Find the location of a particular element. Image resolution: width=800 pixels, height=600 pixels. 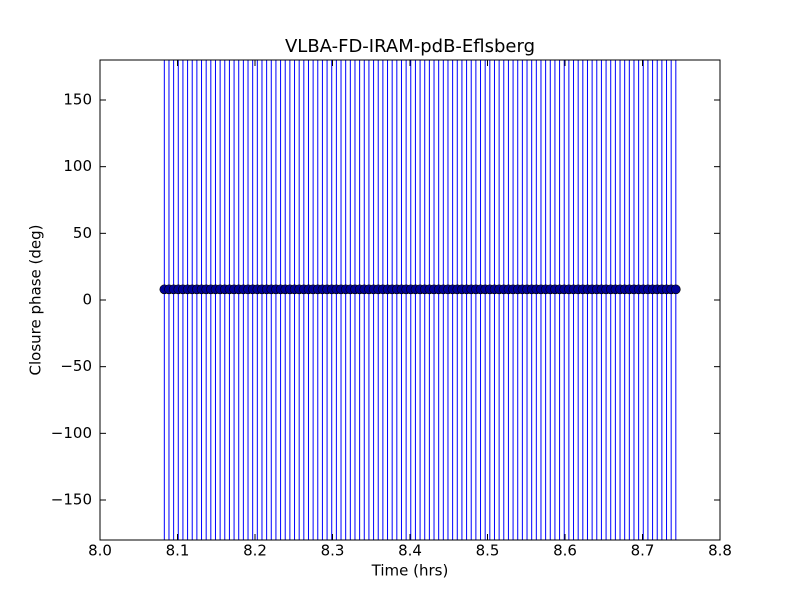

x-tick-label: 8.8 is located at coordinates (720, 551).